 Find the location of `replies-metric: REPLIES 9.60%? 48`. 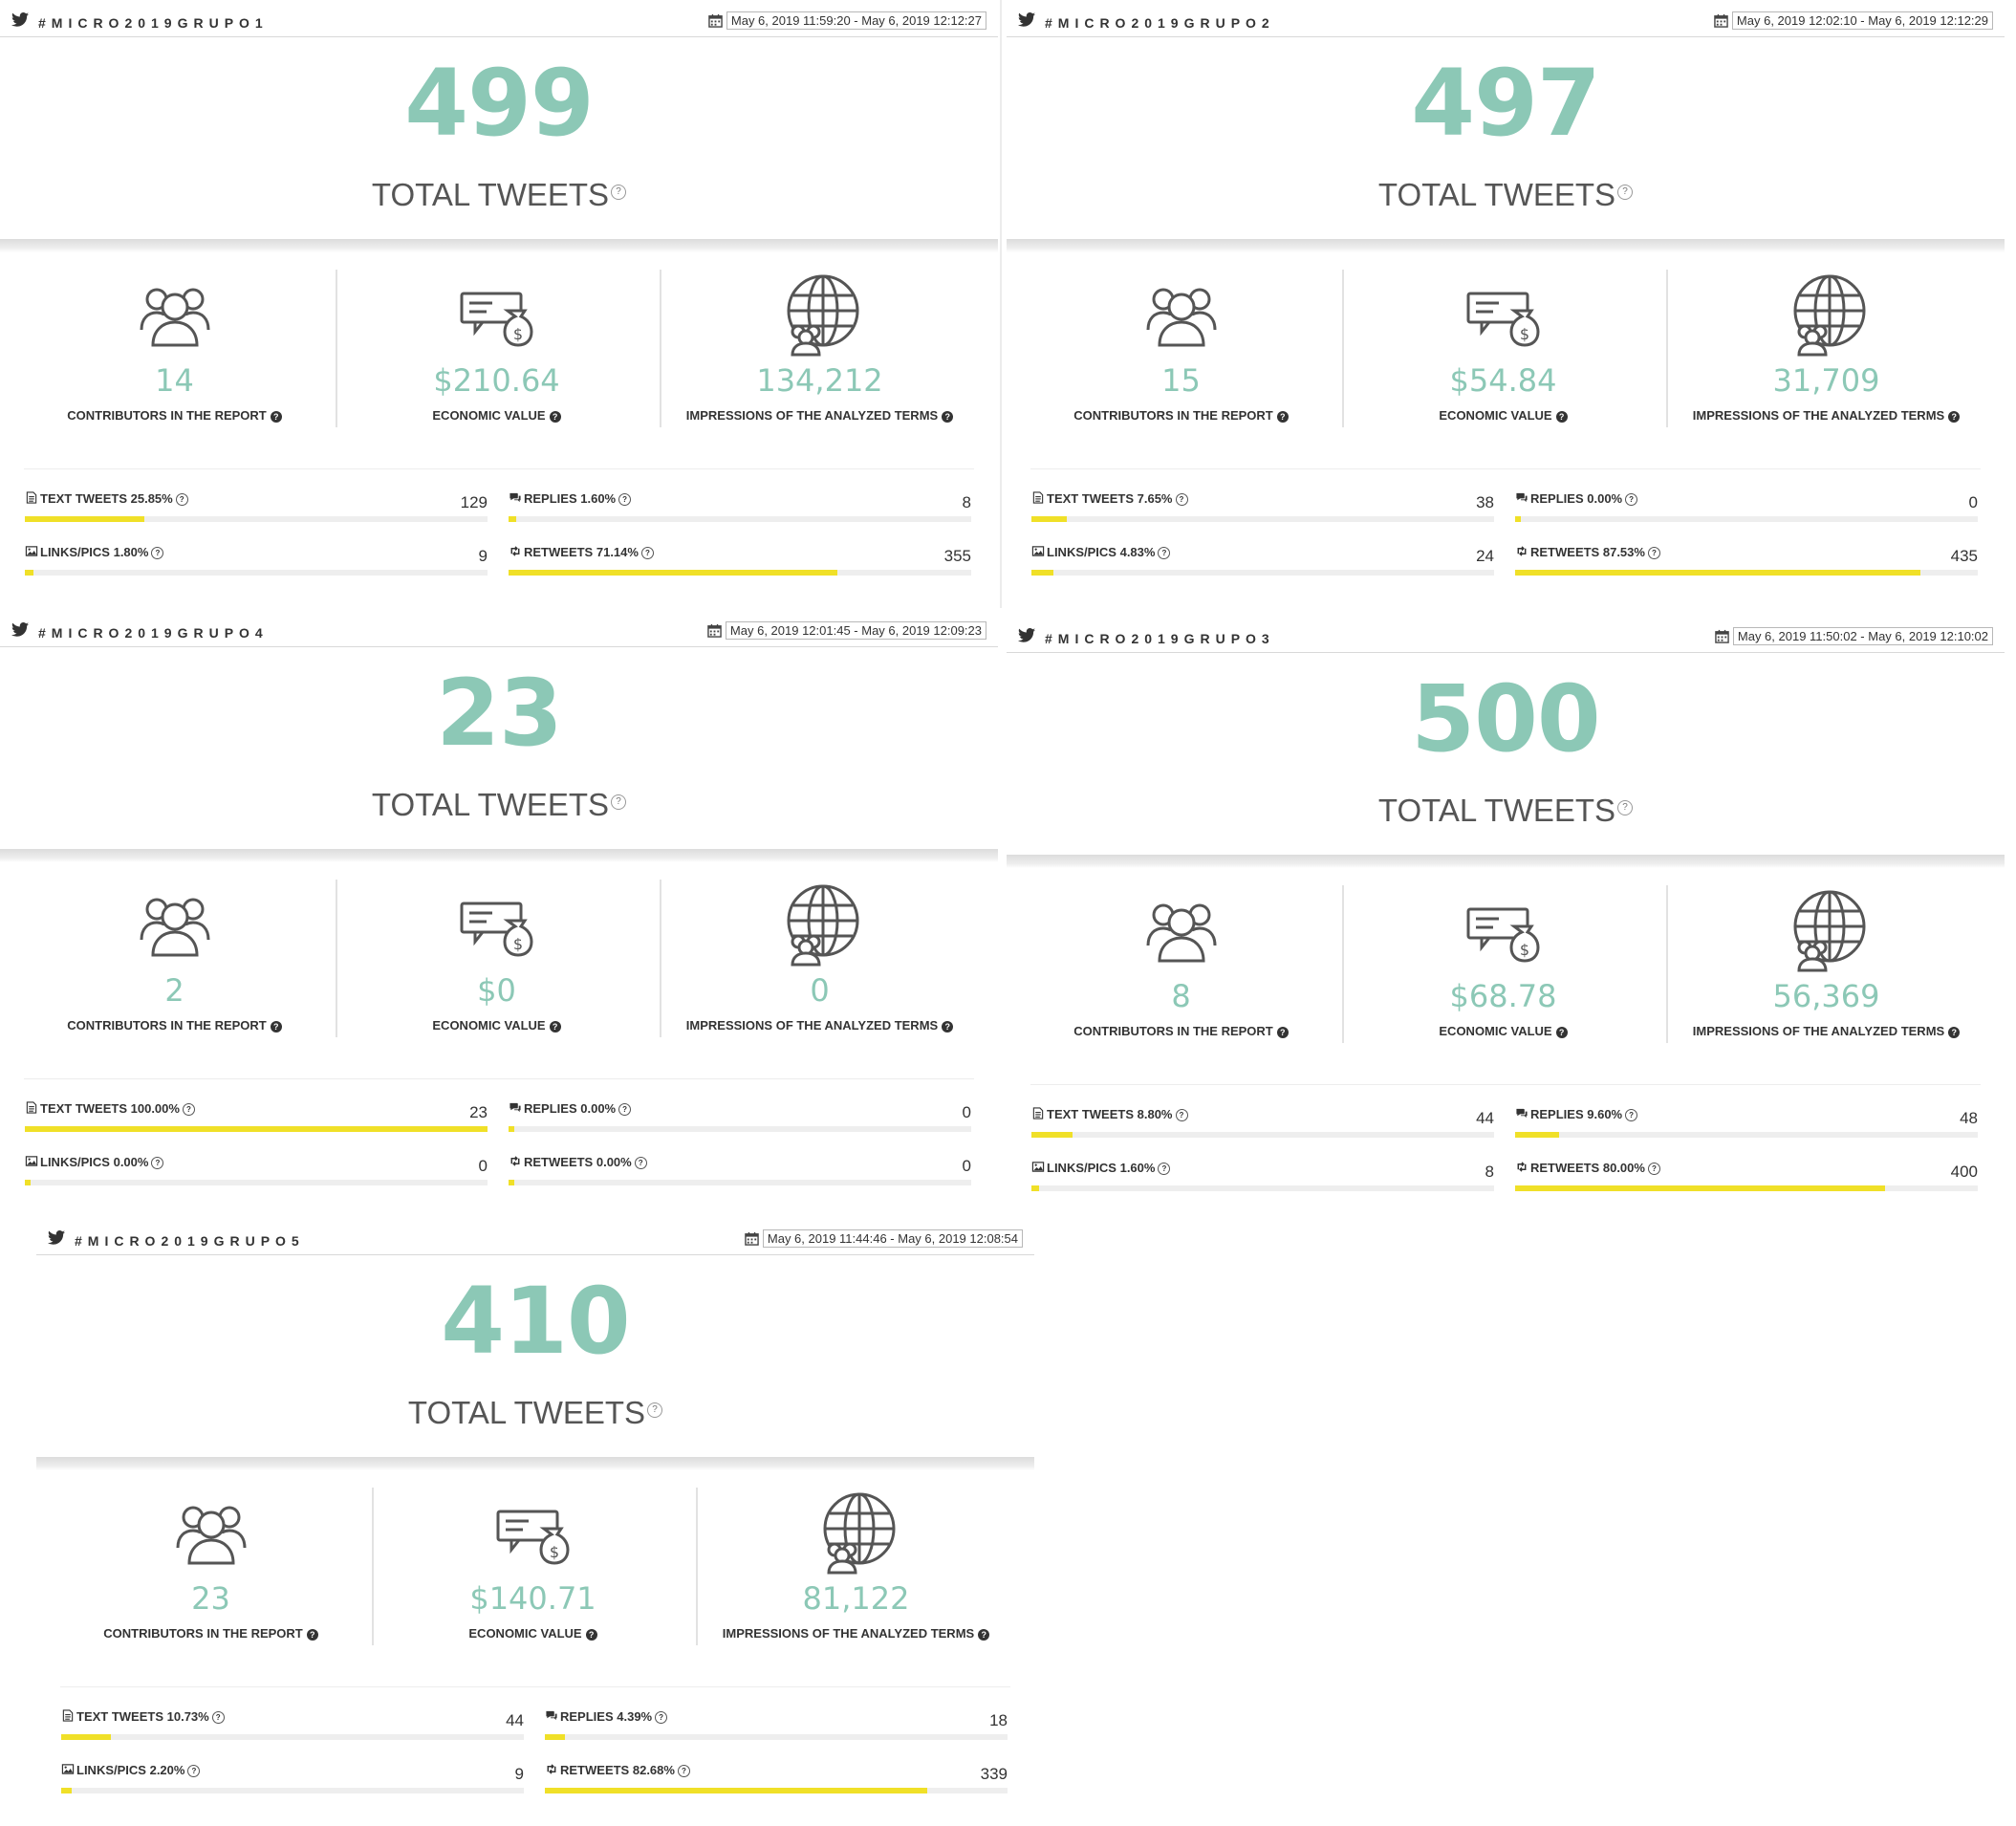

replies-metric: REPLIES 9.60%? 48 is located at coordinates (1746, 1124).